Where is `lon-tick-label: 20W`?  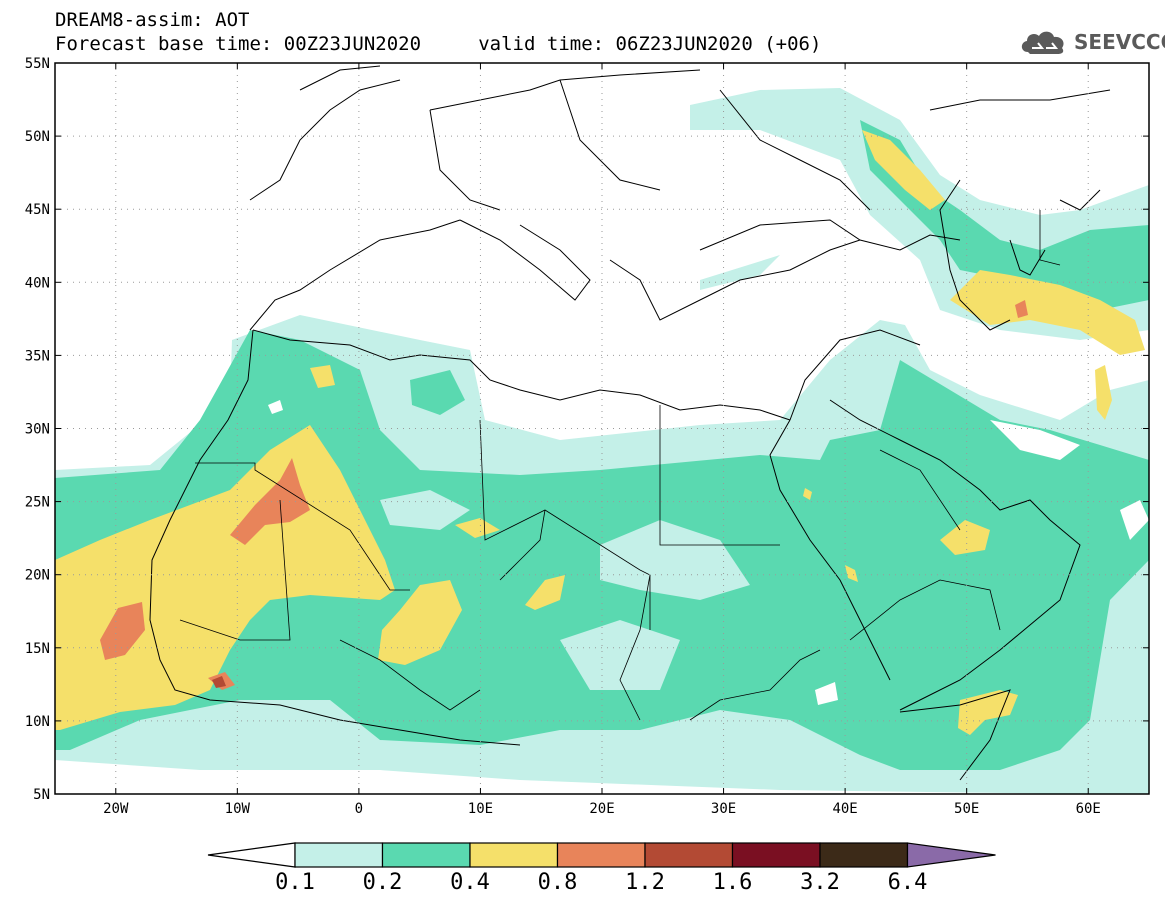 lon-tick-label: 20W is located at coordinates (116, 809).